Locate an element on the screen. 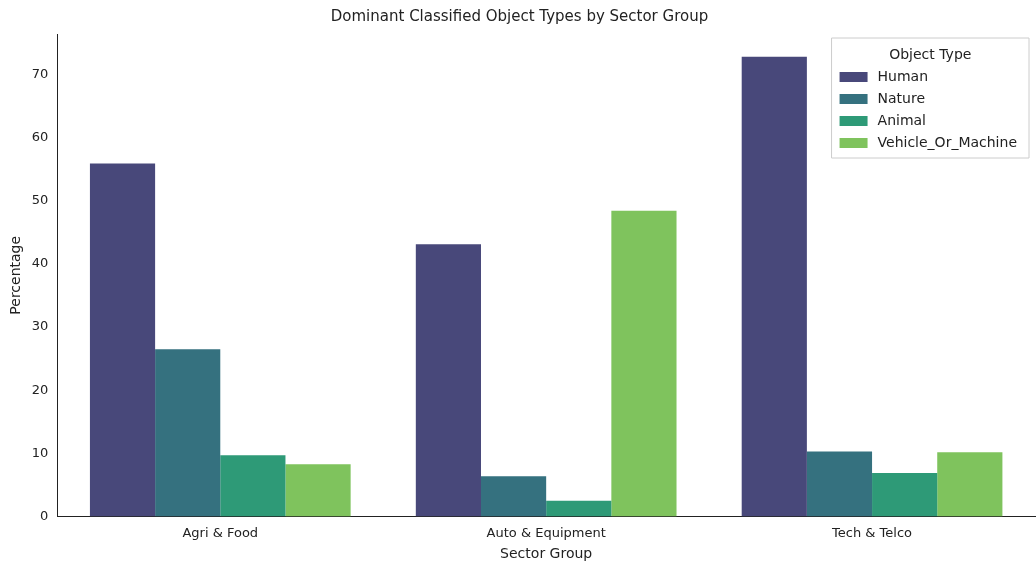  y-tick-label: 0 is located at coordinates (44, 515).